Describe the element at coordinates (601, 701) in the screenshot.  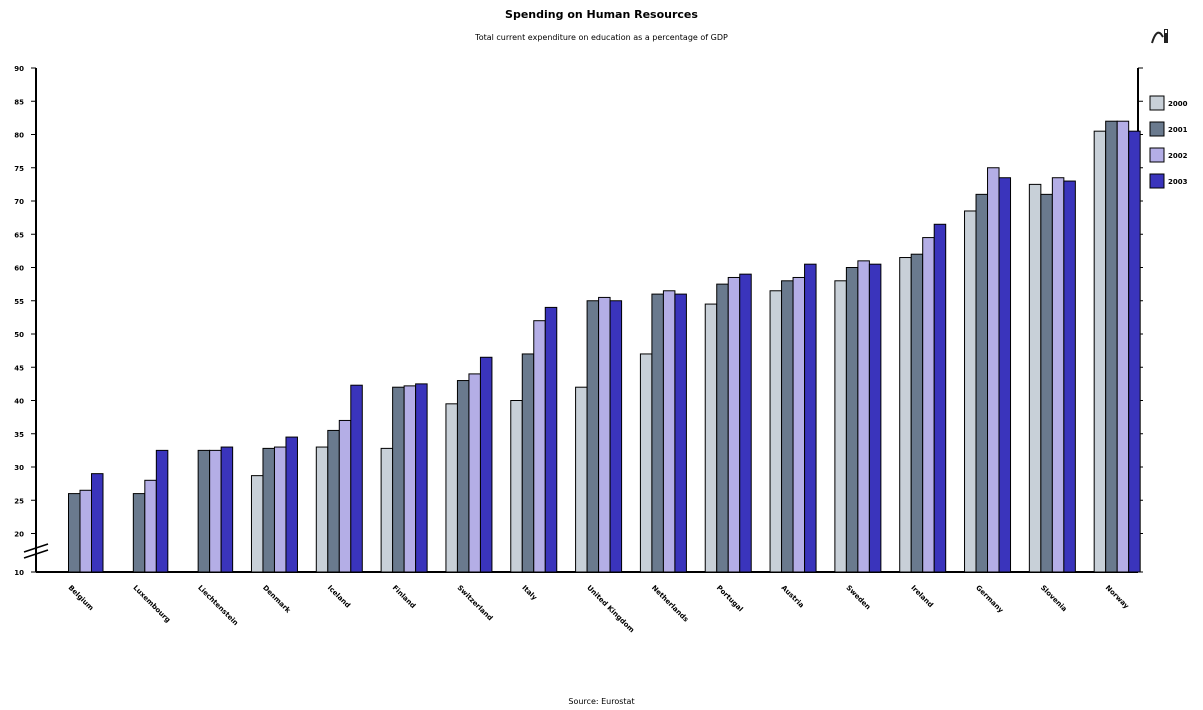
I see `chart-source: Source: Eurostat` at that location.